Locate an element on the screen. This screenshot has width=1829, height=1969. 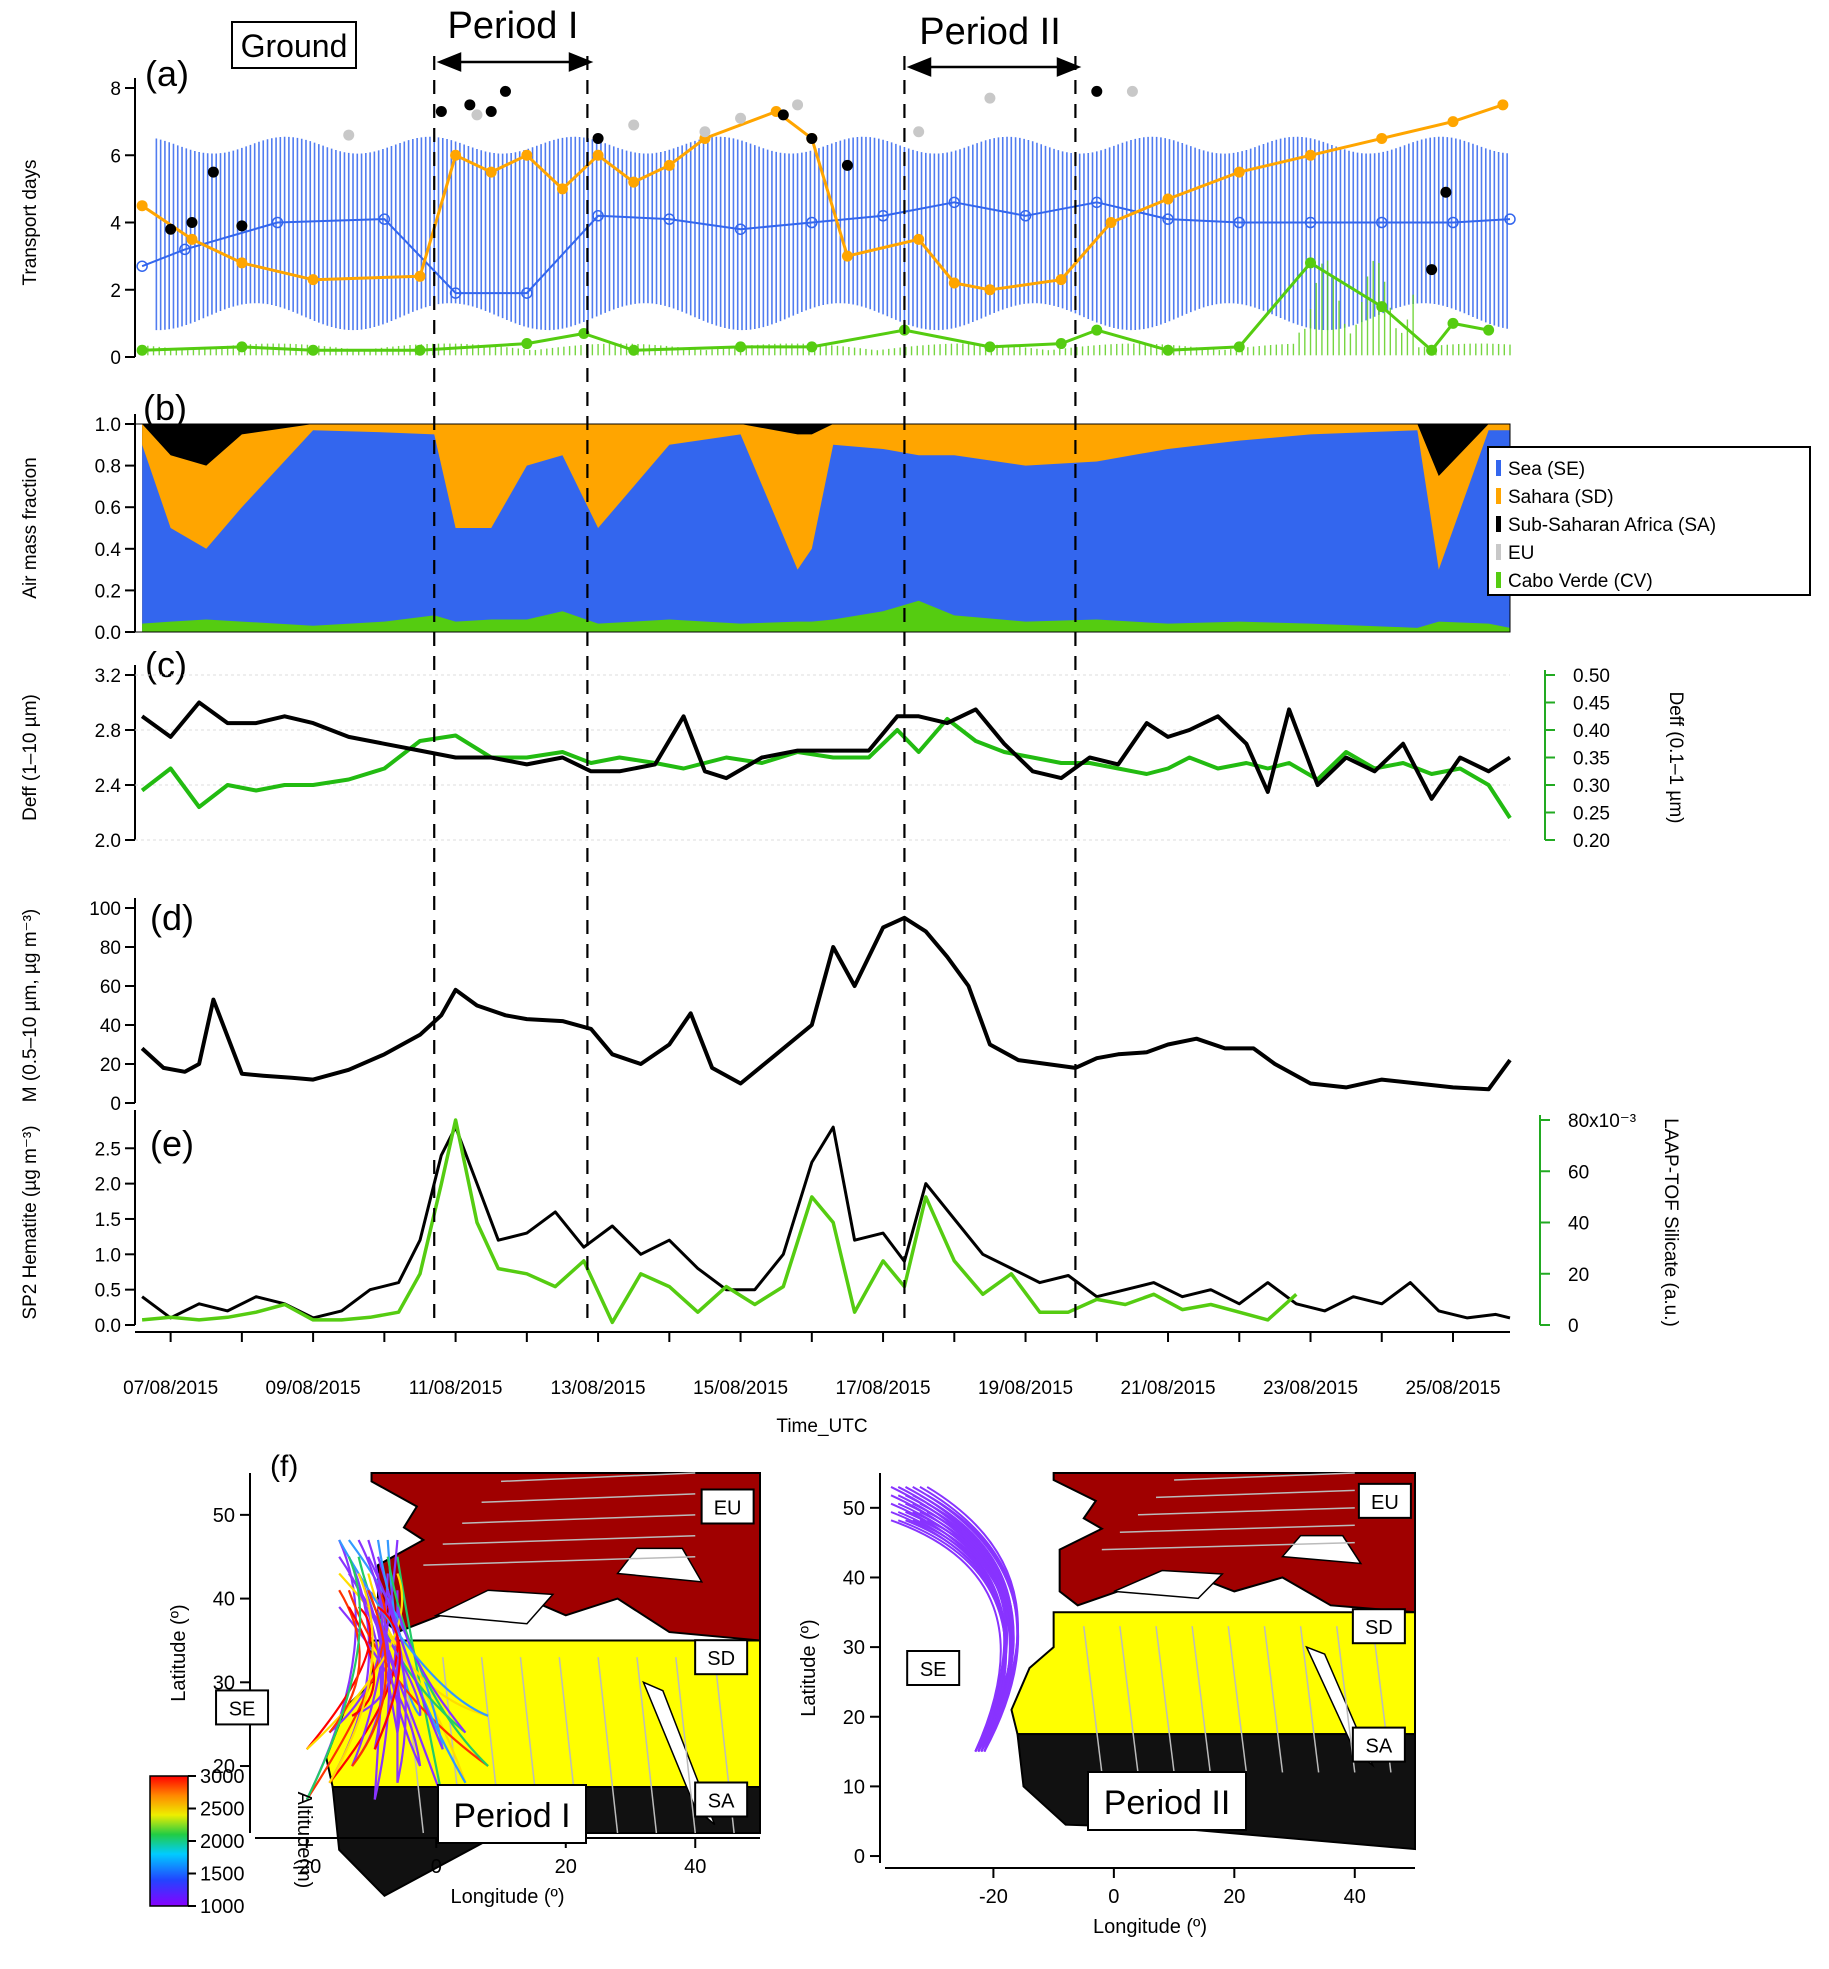
y-axis-label: Transport days is located at coordinates (30, 222).